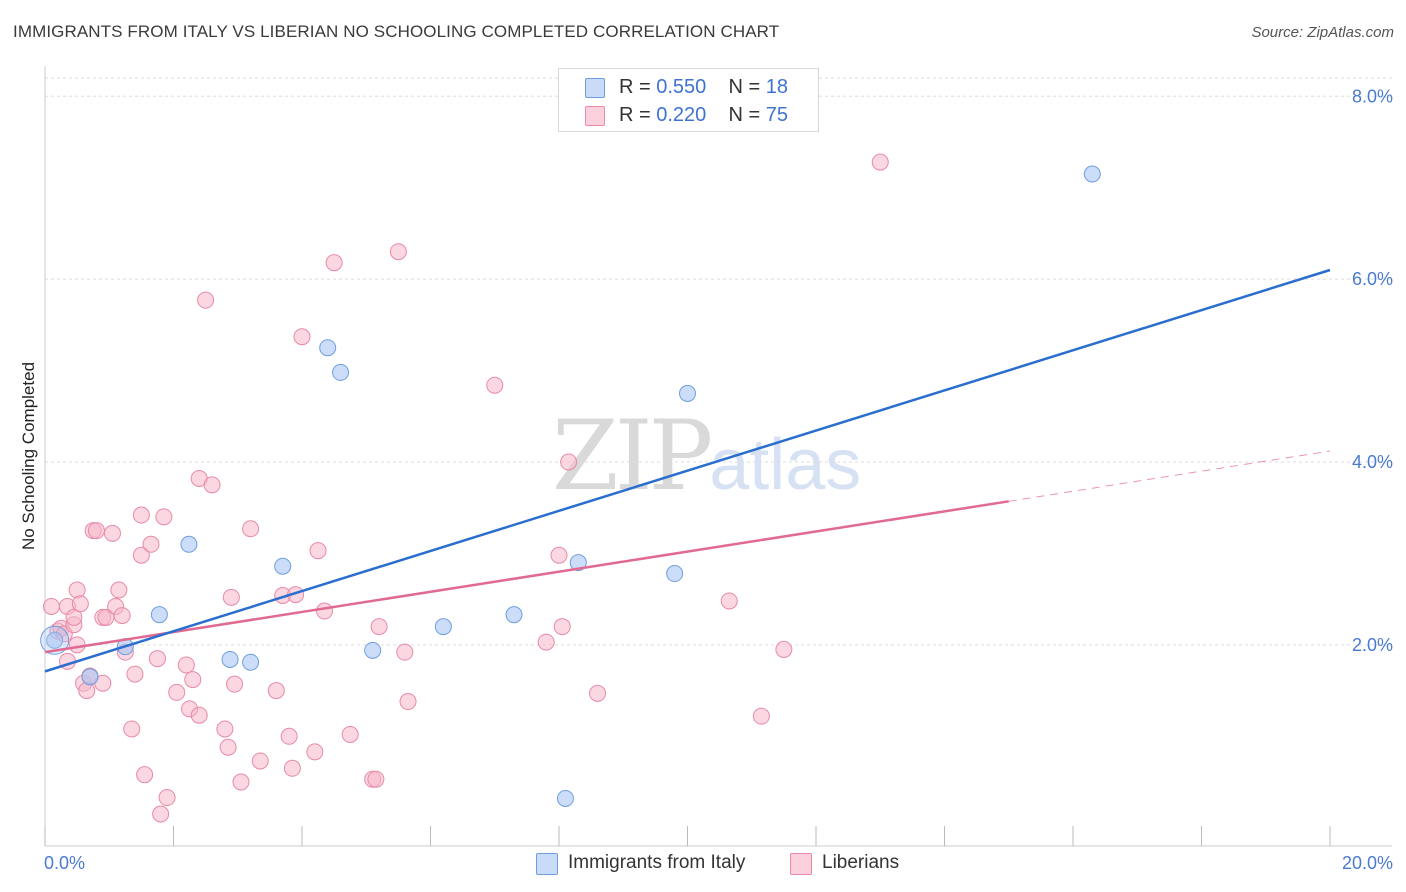  What do you see at coordinates (1322, 32) in the screenshot?
I see `source-label: Source: ZipAtlas.com` at bounding box center [1322, 32].